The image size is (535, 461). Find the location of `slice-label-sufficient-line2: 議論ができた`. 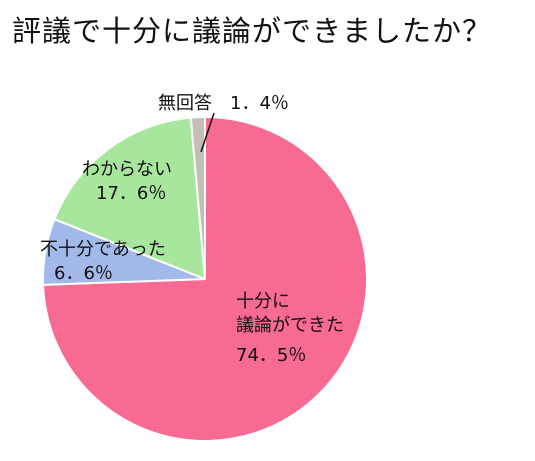

slice-label-sufficient-line2: 議論ができた is located at coordinates (290, 325).